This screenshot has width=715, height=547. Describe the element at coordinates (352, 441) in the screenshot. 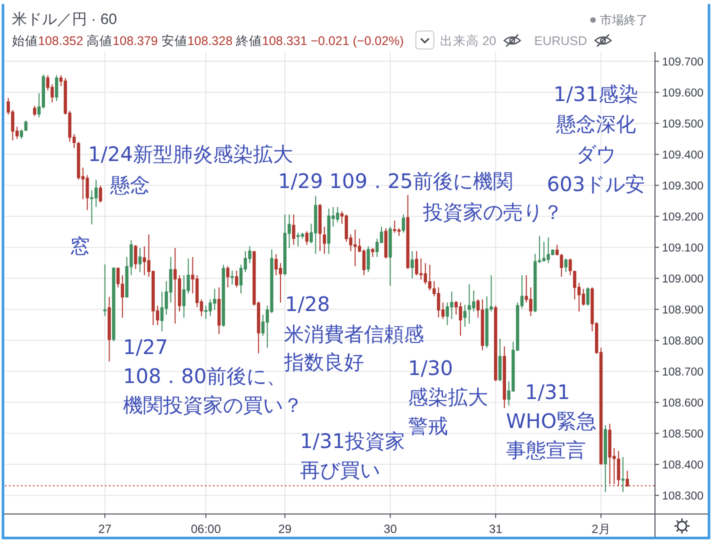

I see `annotation: 1/31投資家` at that location.